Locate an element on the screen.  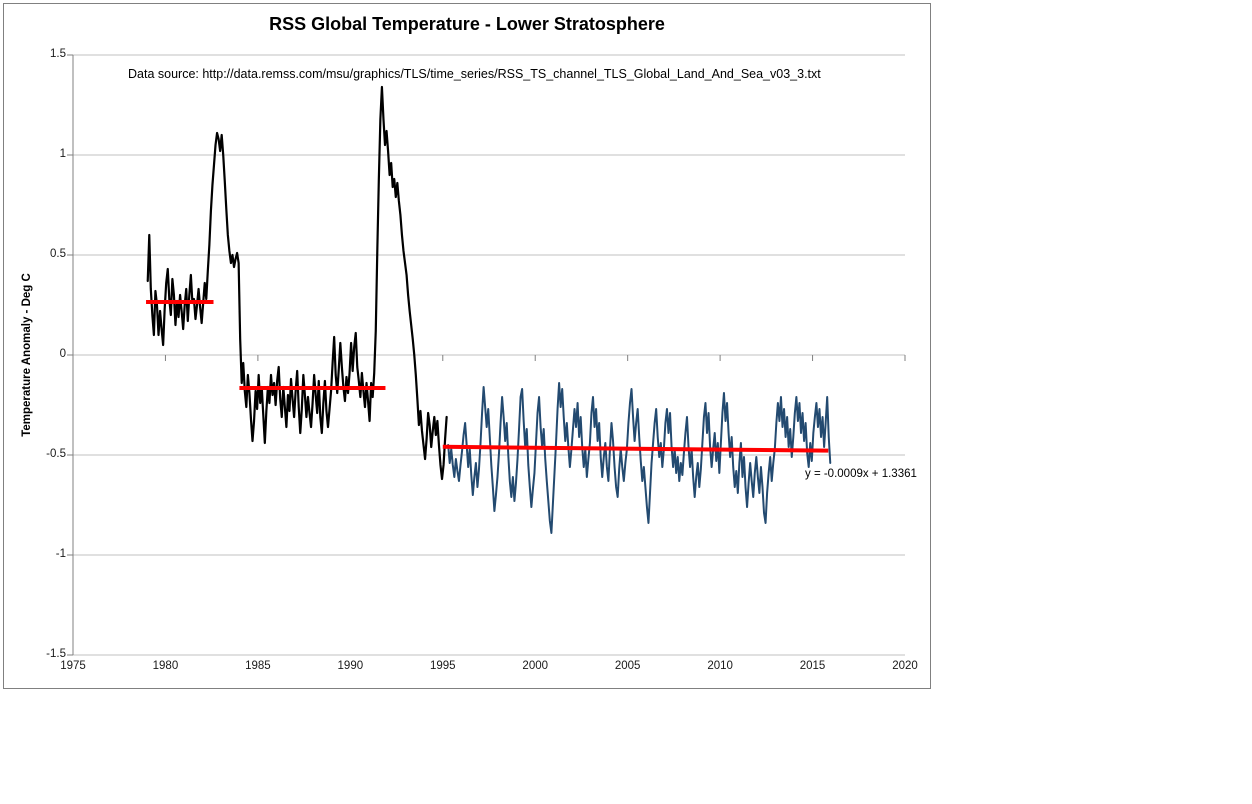
y-tick-label: -0.5 is located at coordinates (56, 454).